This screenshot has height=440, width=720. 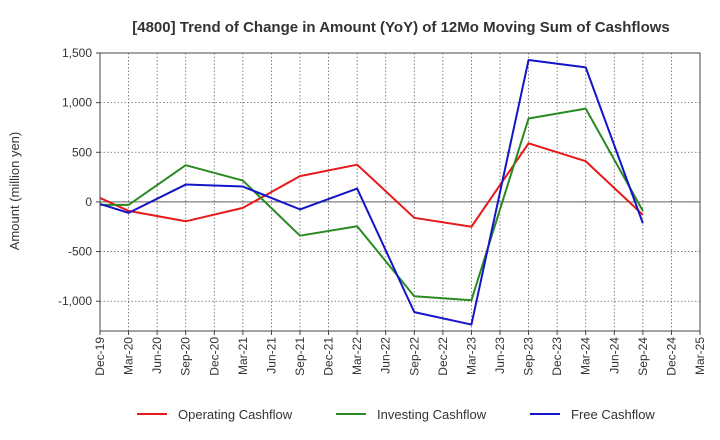 What do you see at coordinates (77, 53) in the screenshot?
I see `y-tick-label: 1,500` at bounding box center [77, 53].